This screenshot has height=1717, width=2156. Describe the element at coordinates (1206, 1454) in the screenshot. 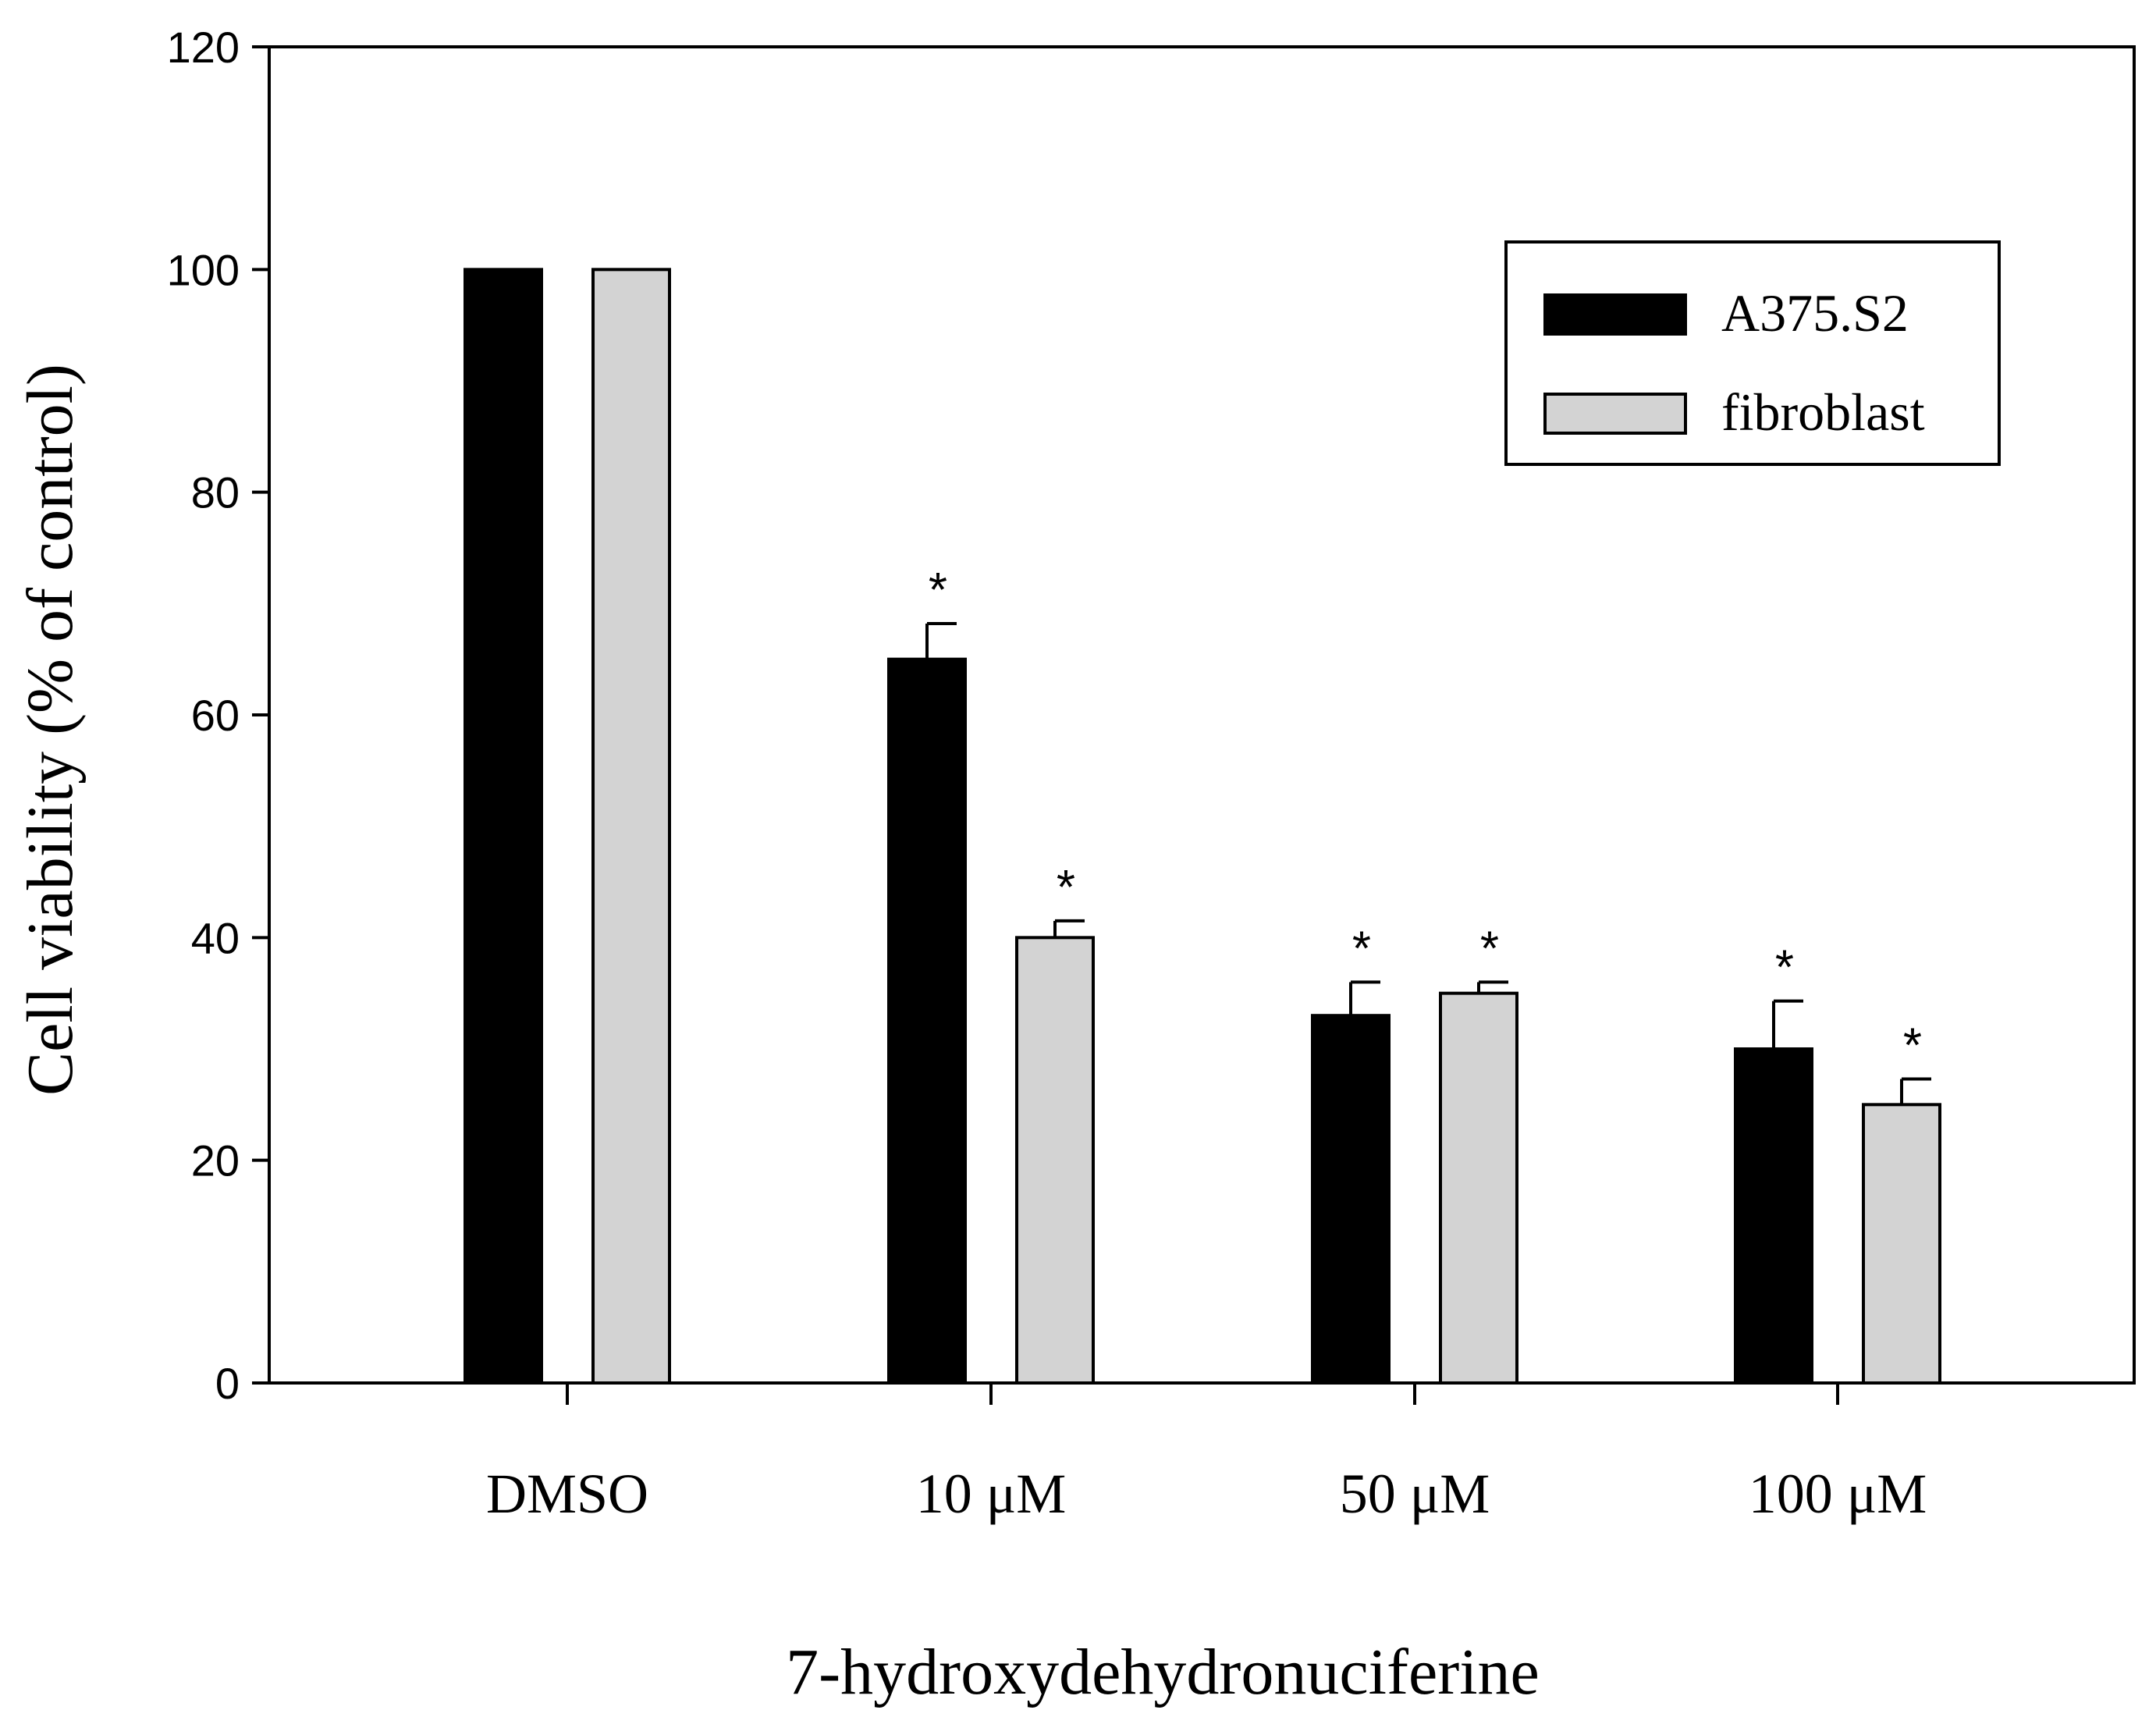

I see `x-axis: DMSO 10 μM 50 μM 100 μM` at that location.